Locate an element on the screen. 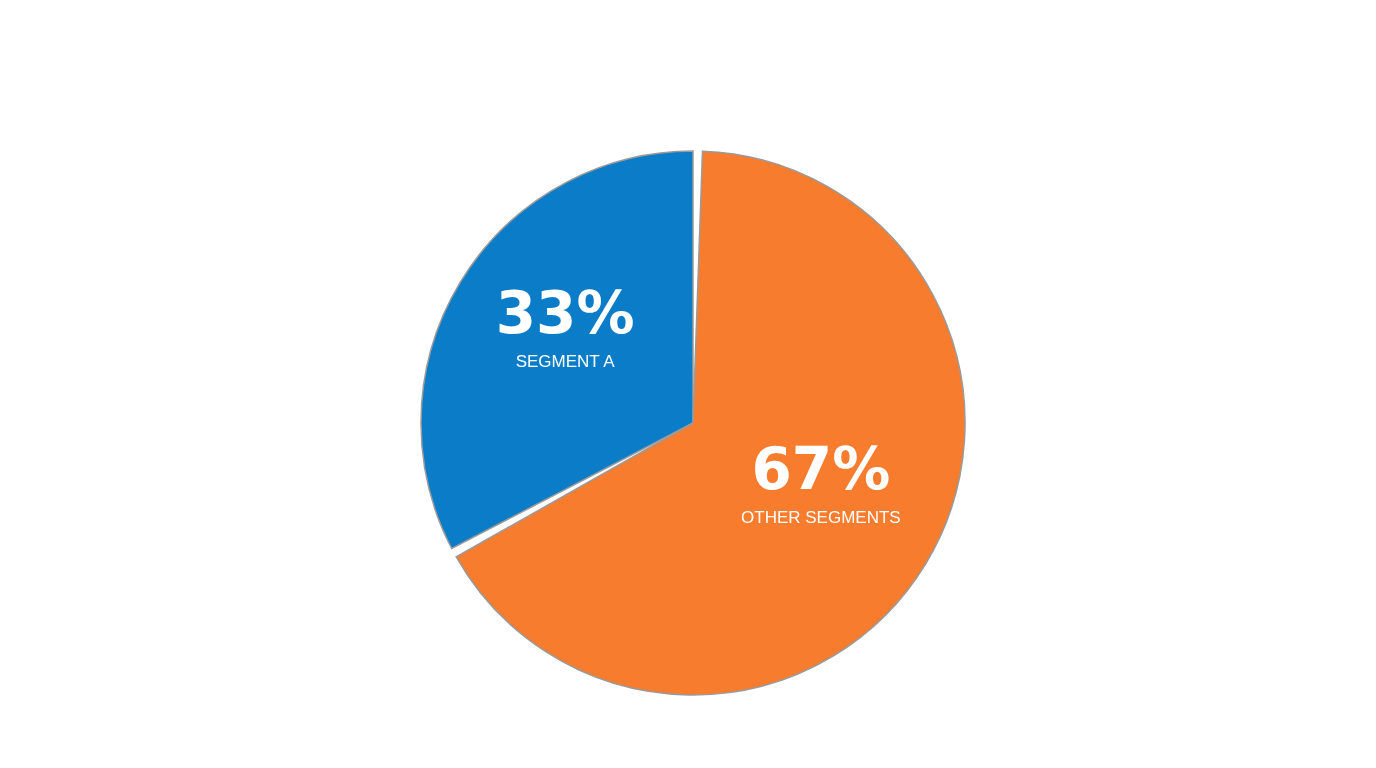 This screenshot has height=768, width=1376. slice-label: SEGMENT A is located at coordinates (565, 362).